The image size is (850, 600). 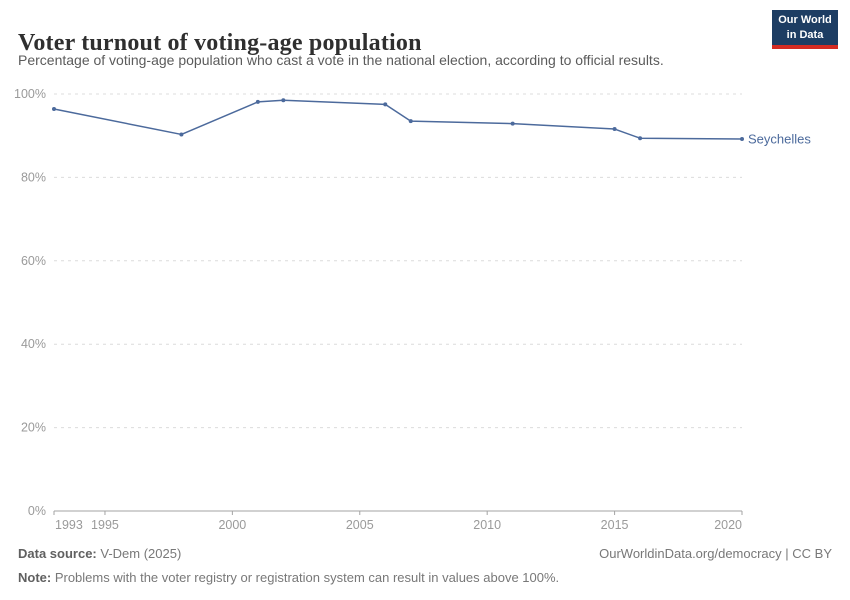 I want to click on y-tick-label-100: 100%, so click(x=30, y=94).